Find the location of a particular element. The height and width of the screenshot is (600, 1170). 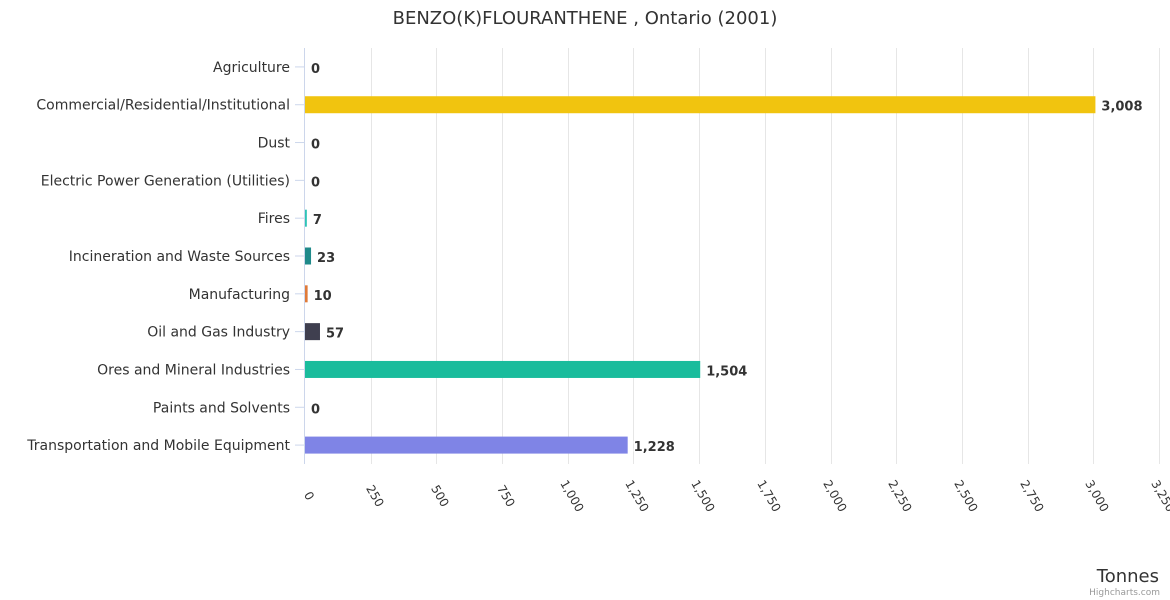

data-label: 10 is located at coordinates (323, 296).